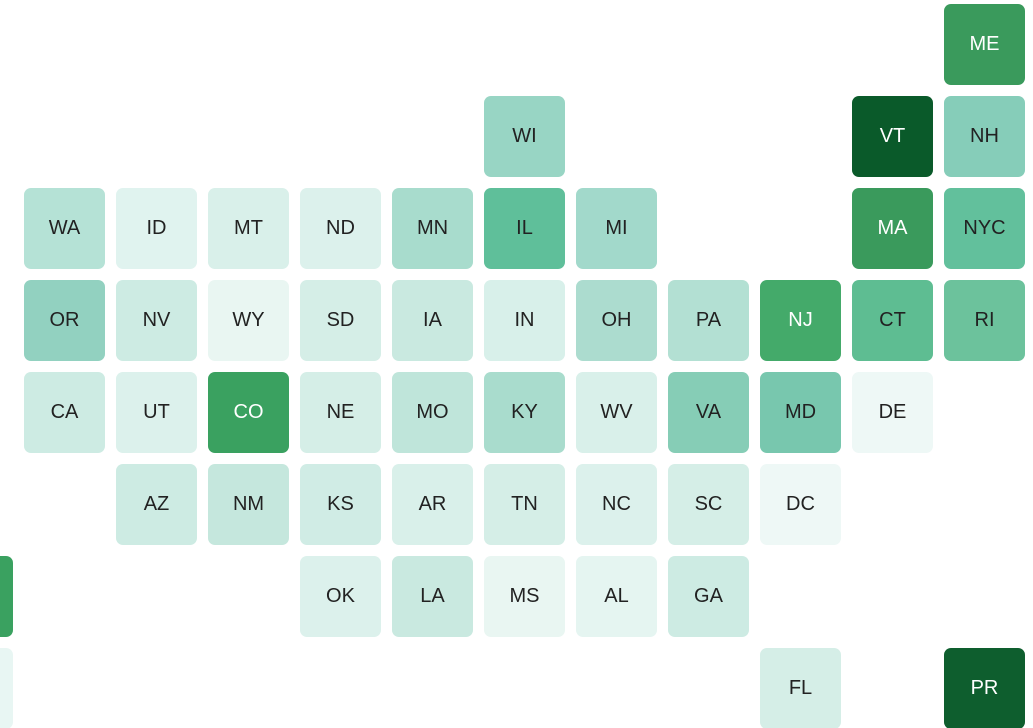  I want to click on state-tile: MA, so click(892, 228).